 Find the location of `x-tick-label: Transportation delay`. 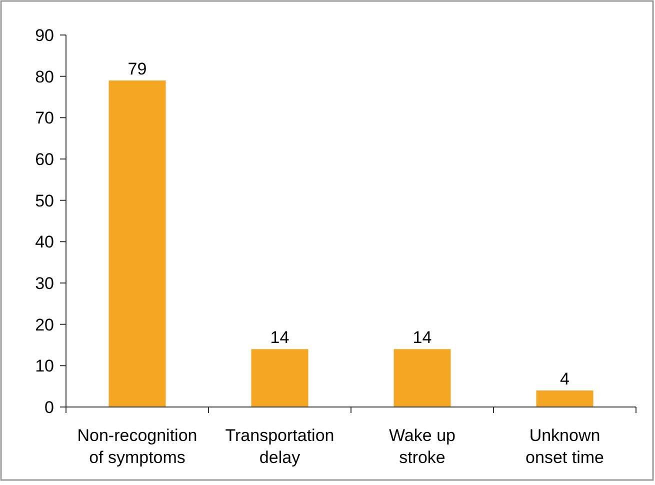

x-tick-label: Transportation delay is located at coordinates (279, 446).